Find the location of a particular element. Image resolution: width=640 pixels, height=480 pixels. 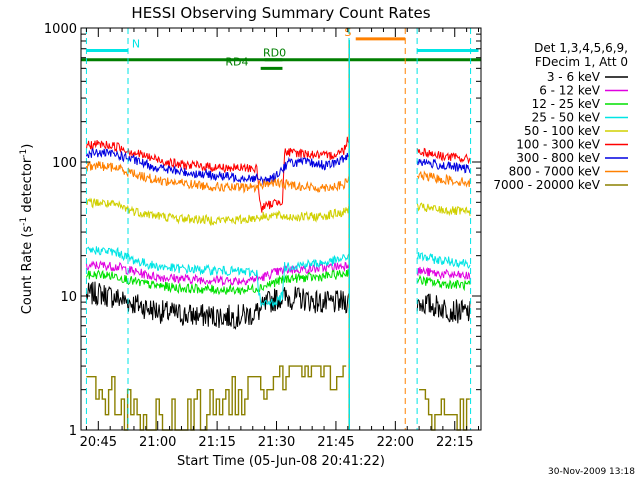

y-tick-label: 1 is located at coordinates (73, 431).